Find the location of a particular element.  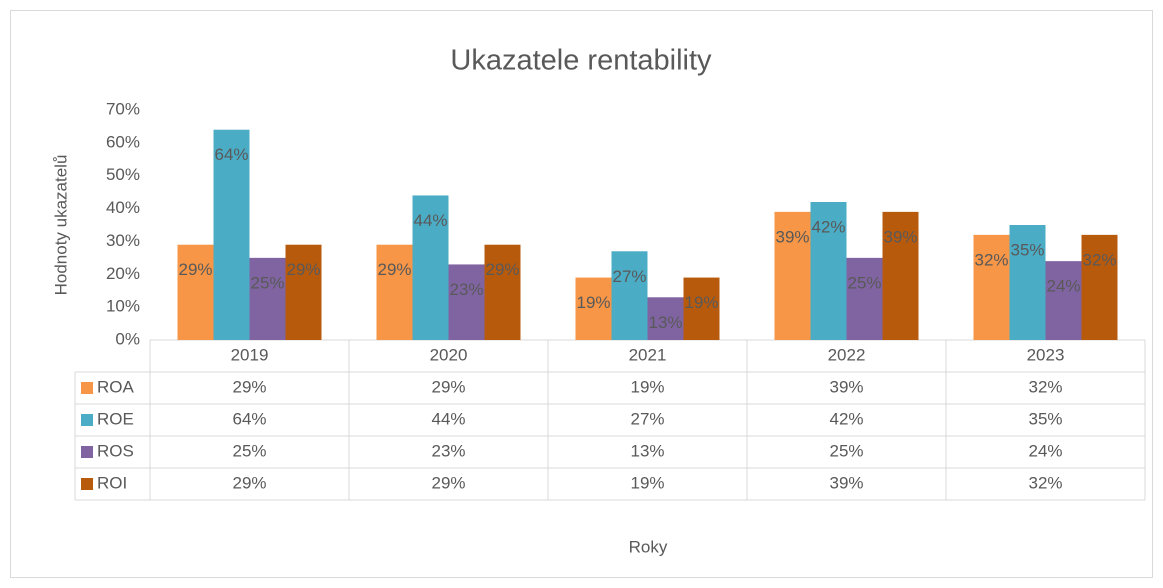

data-label: 42% is located at coordinates (828, 226).